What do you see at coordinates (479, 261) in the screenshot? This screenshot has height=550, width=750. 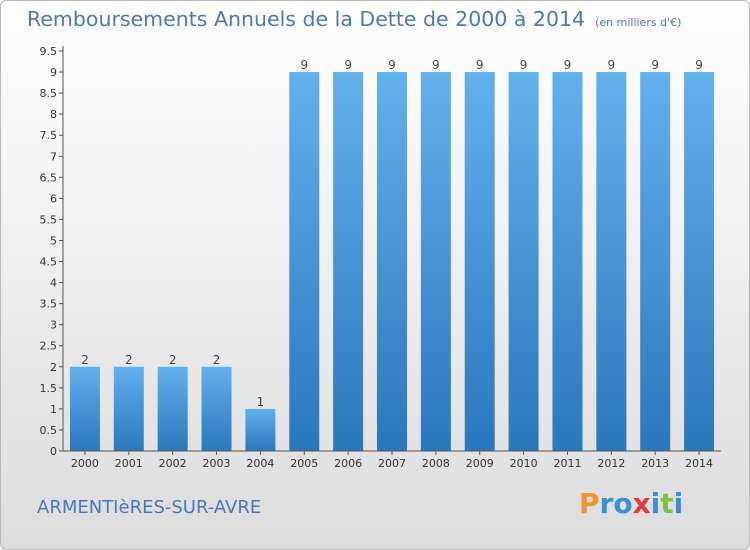 I see `bar-2009` at bounding box center [479, 261].